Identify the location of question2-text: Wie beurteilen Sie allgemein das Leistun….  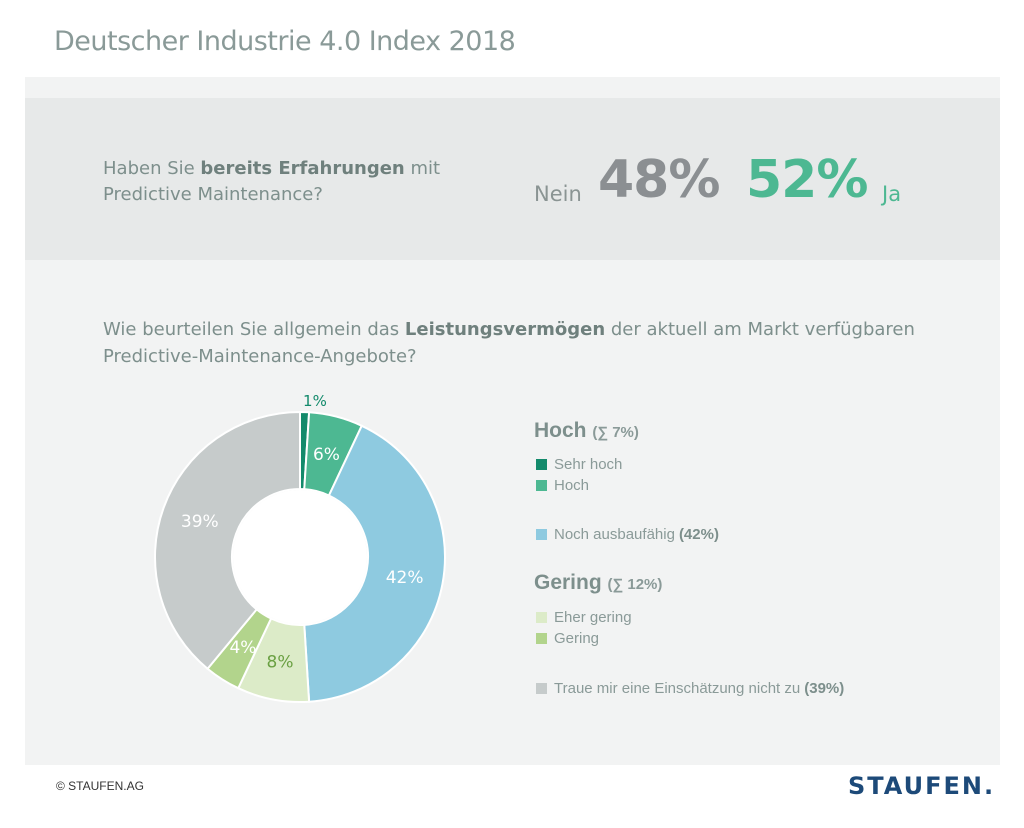
(509, 343).